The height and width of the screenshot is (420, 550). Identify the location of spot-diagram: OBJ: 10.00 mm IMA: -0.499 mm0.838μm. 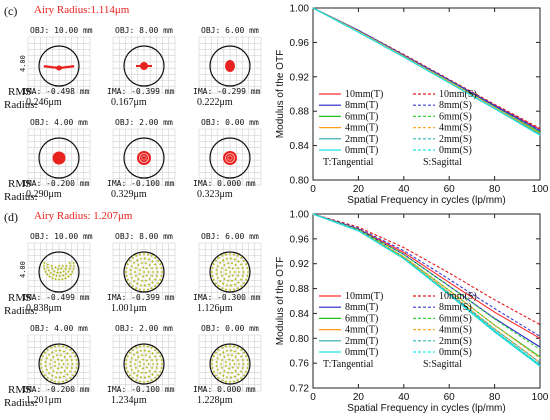
(57, 273).